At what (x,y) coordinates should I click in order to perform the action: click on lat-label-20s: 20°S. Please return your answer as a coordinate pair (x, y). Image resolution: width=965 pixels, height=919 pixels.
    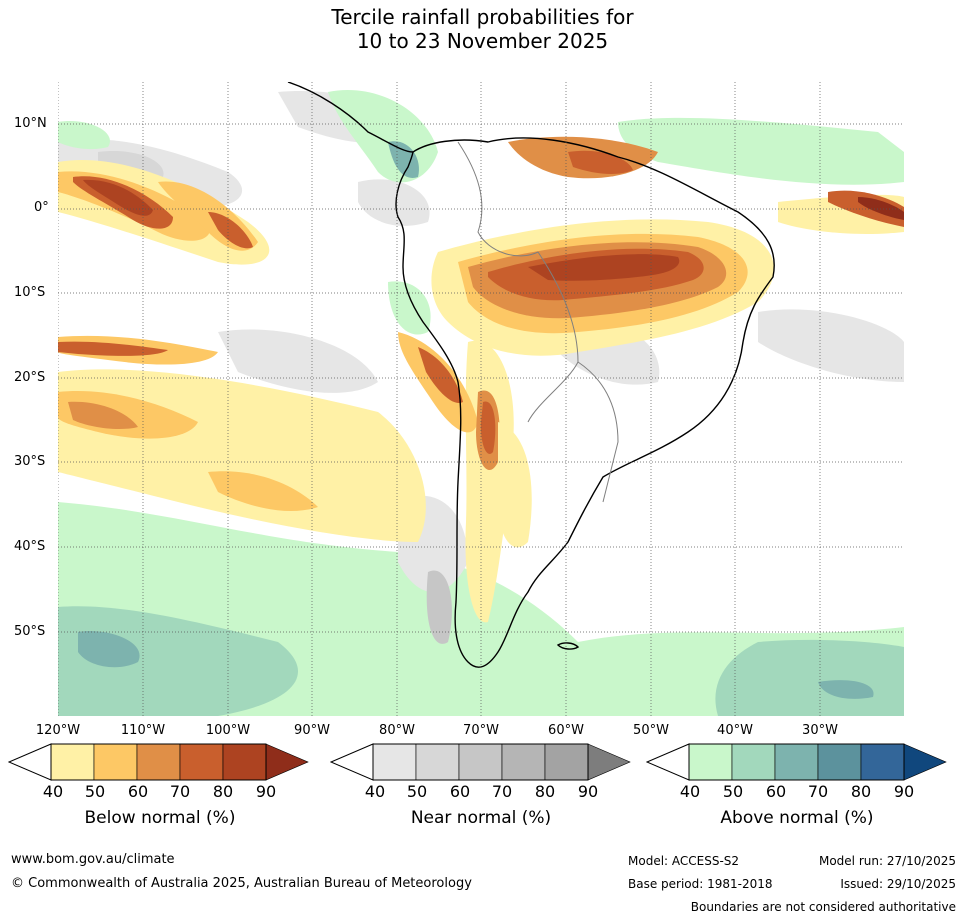
    Looking at the image, I should click on (30, 377).